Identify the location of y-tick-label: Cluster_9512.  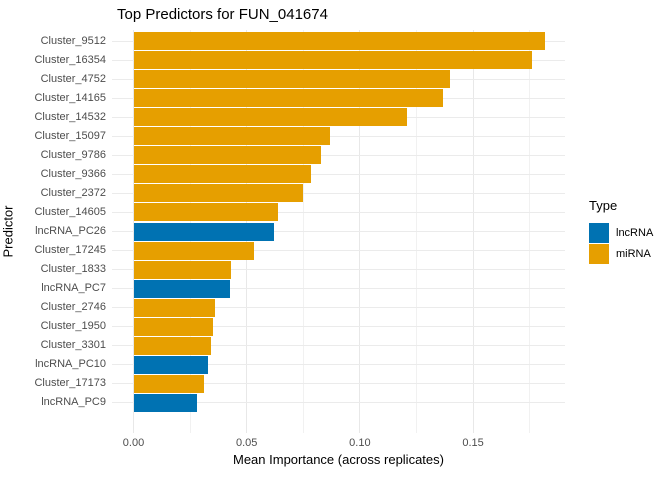
(73, 40).